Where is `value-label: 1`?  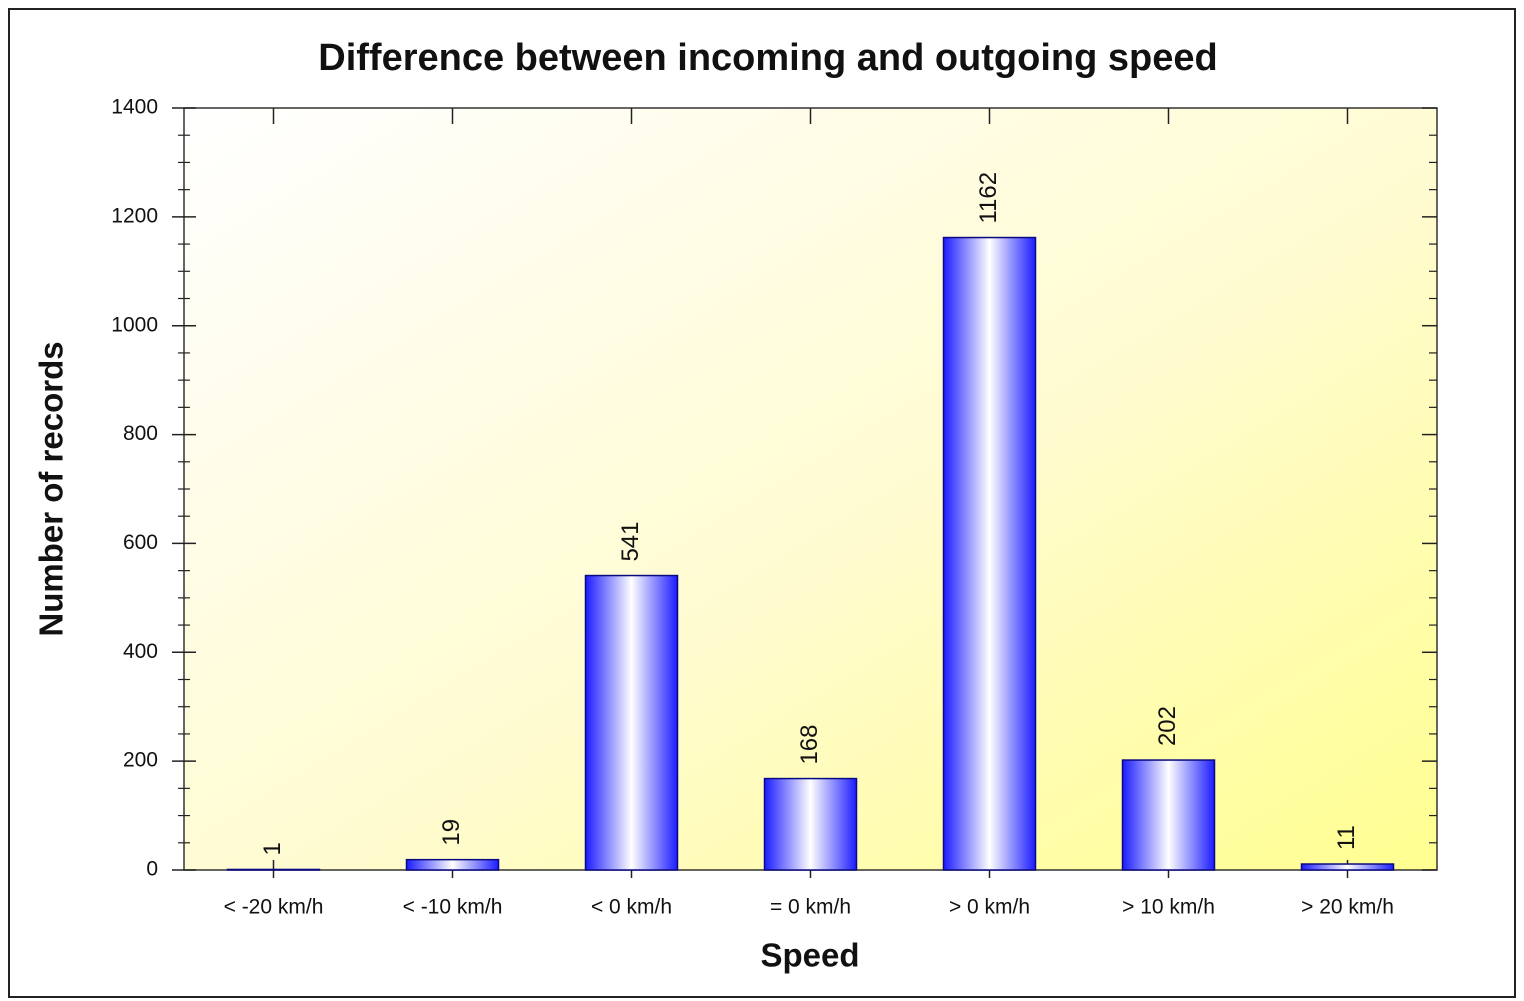 value-label: 1 is located at coordinates (272, 848).